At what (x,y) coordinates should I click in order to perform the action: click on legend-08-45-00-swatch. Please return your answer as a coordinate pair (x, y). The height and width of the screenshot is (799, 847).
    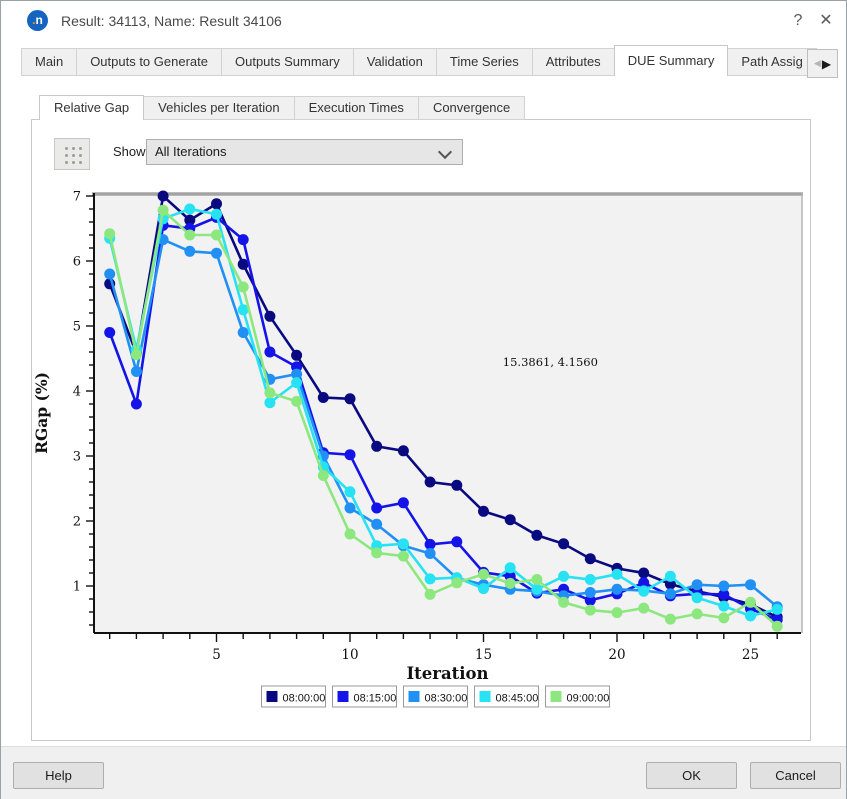
    Looking at the image, I should click on (485, 696).